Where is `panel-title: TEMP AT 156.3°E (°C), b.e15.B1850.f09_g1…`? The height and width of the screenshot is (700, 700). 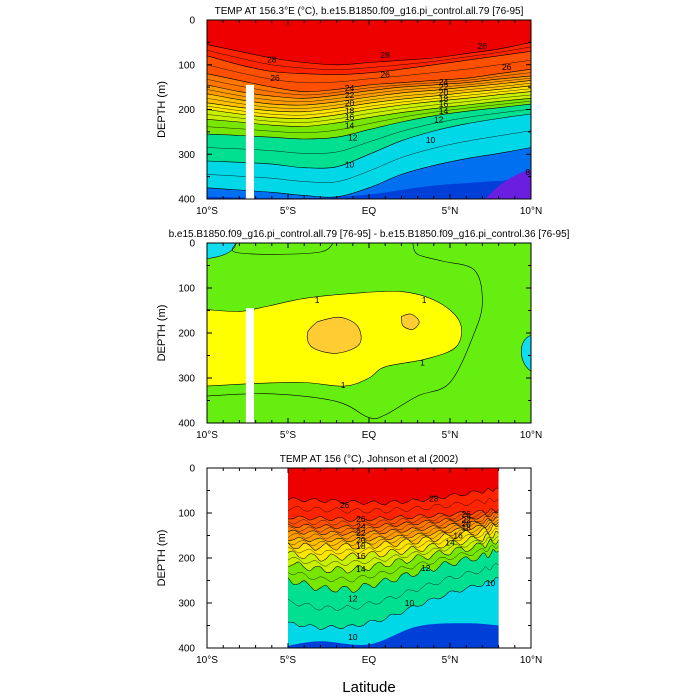
panel-title: TEMP AT 156.3°E (°C), b.e15.B1850.f09_g1… is located at coordinates (369, 11).